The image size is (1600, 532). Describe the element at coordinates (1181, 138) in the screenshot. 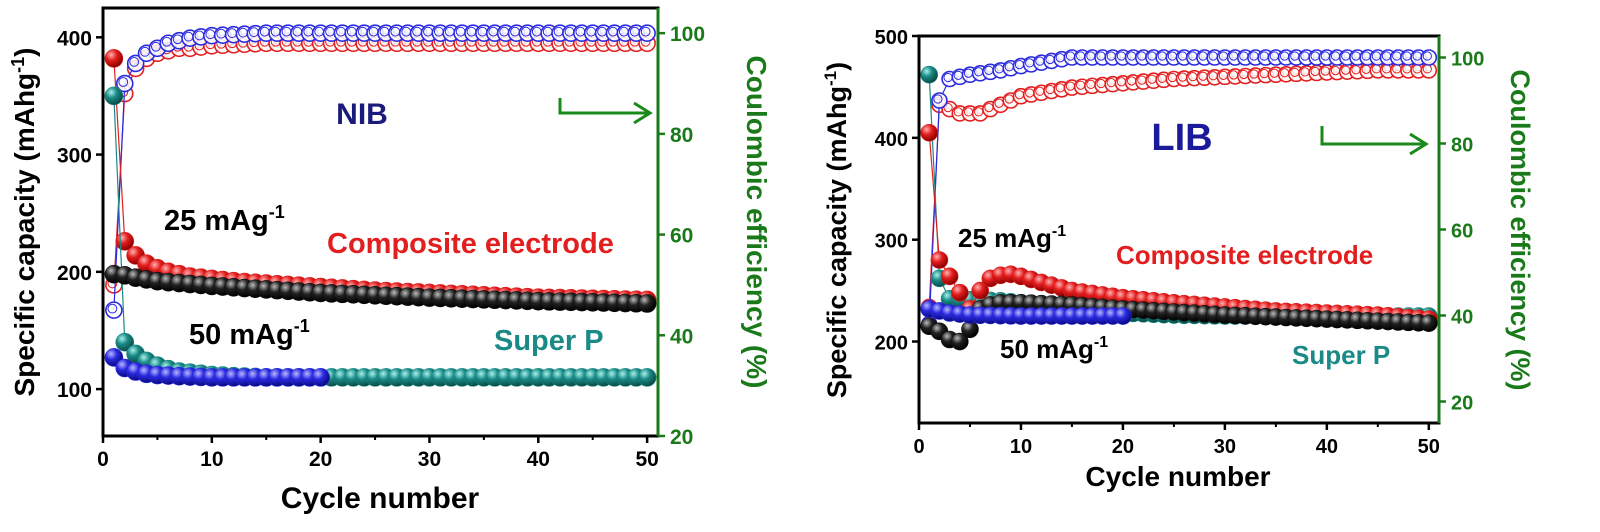

I see `right-system-label: LIB` at that location.